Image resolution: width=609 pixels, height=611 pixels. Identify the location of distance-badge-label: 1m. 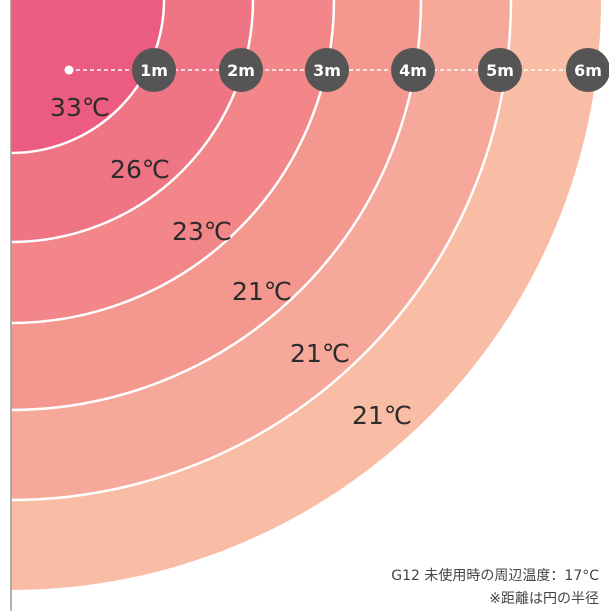
(154, 70).